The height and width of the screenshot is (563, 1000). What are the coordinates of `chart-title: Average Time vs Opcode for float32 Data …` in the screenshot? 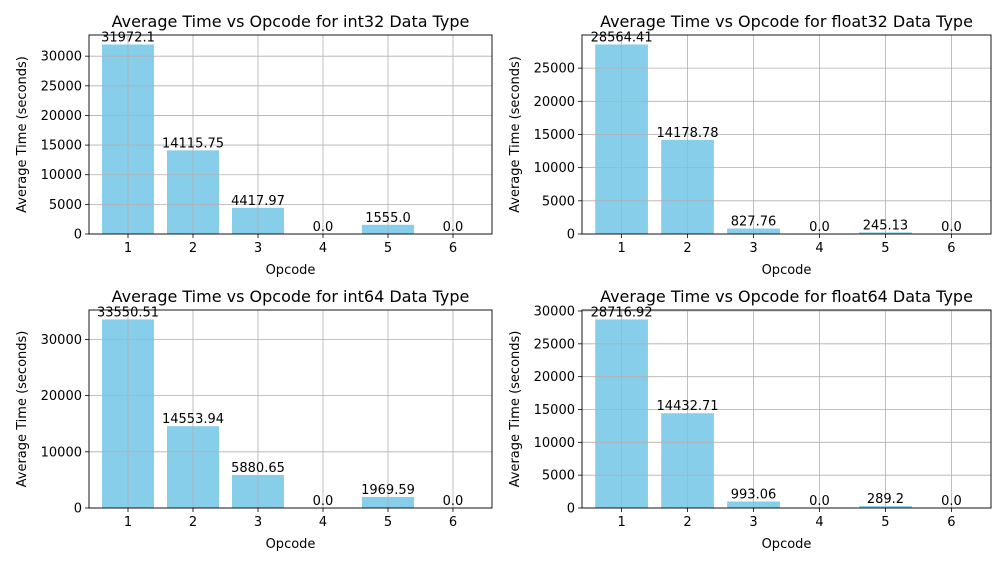 It's located at (786, 21).